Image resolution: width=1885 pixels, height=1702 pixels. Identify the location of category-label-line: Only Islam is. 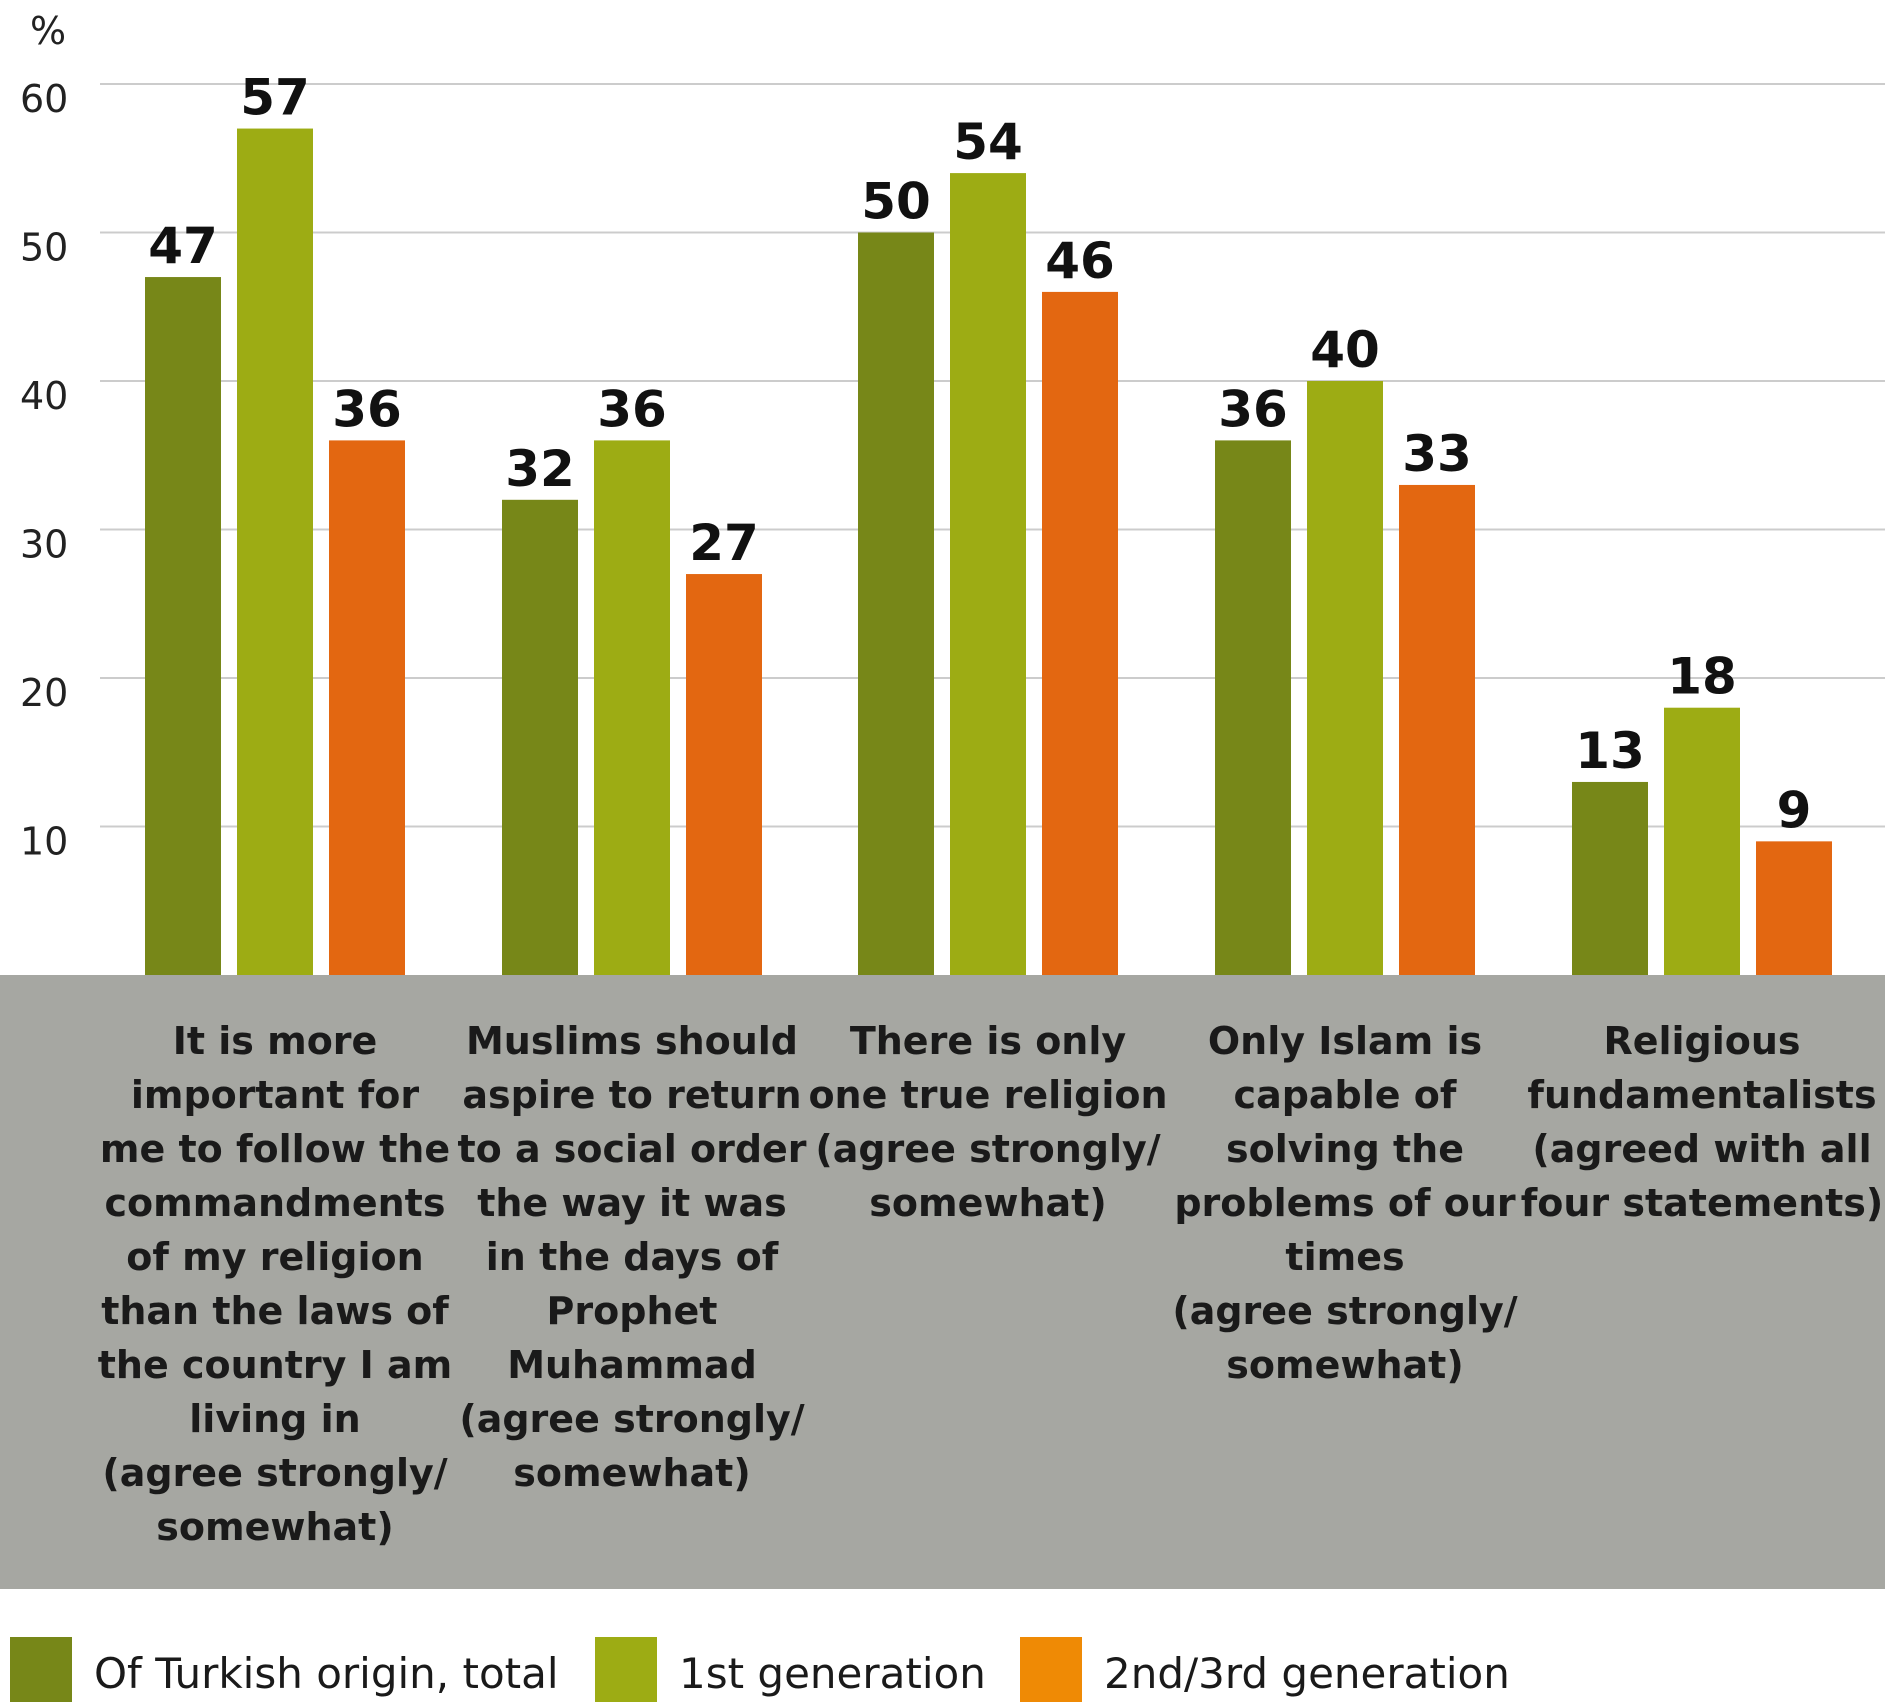
(1345, 1041).